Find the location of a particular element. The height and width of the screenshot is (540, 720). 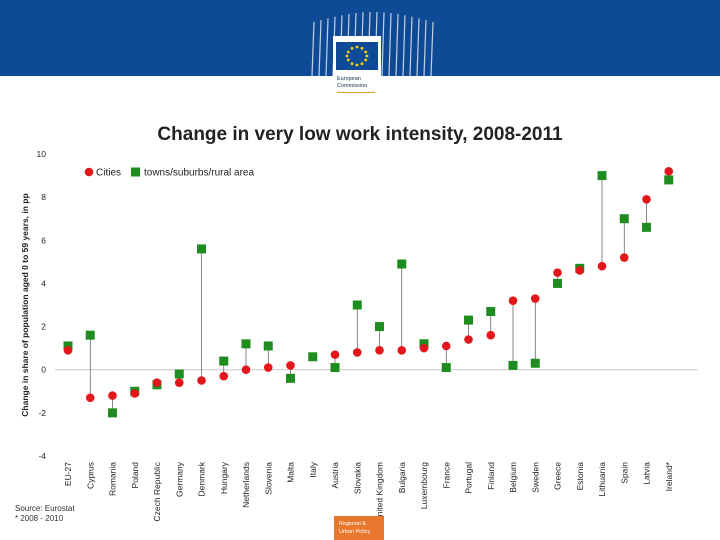

y-tick-label: 2 is located at coordinates (43, 327).